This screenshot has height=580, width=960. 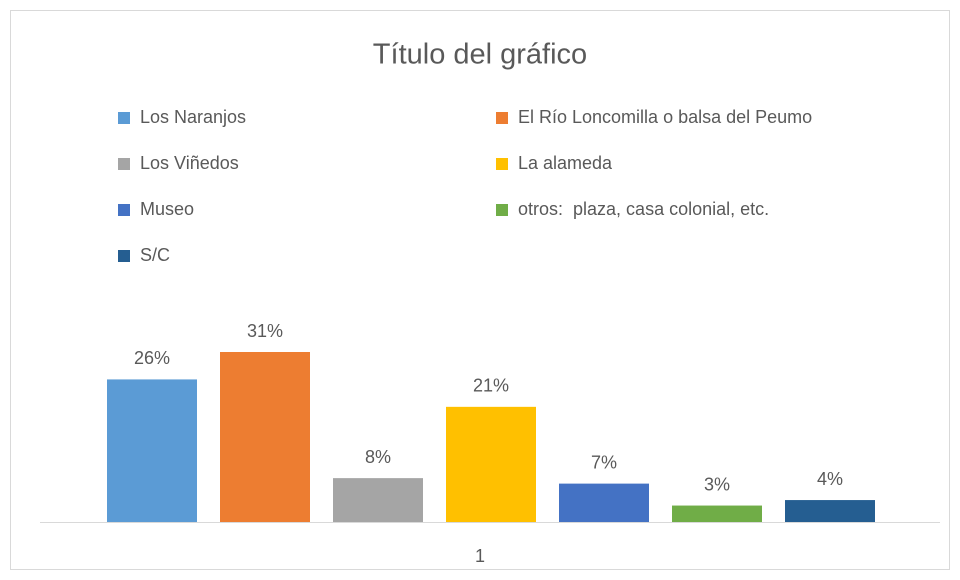 What do you see at coordinates (189, 163) in the screenshot?
I see `legend-label: Los Viñedos` at bounding box center [189, 163].